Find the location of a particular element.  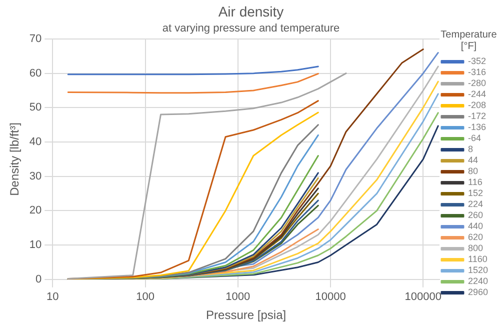

y-tick-label: 20 is located at coordinates (35, 210).